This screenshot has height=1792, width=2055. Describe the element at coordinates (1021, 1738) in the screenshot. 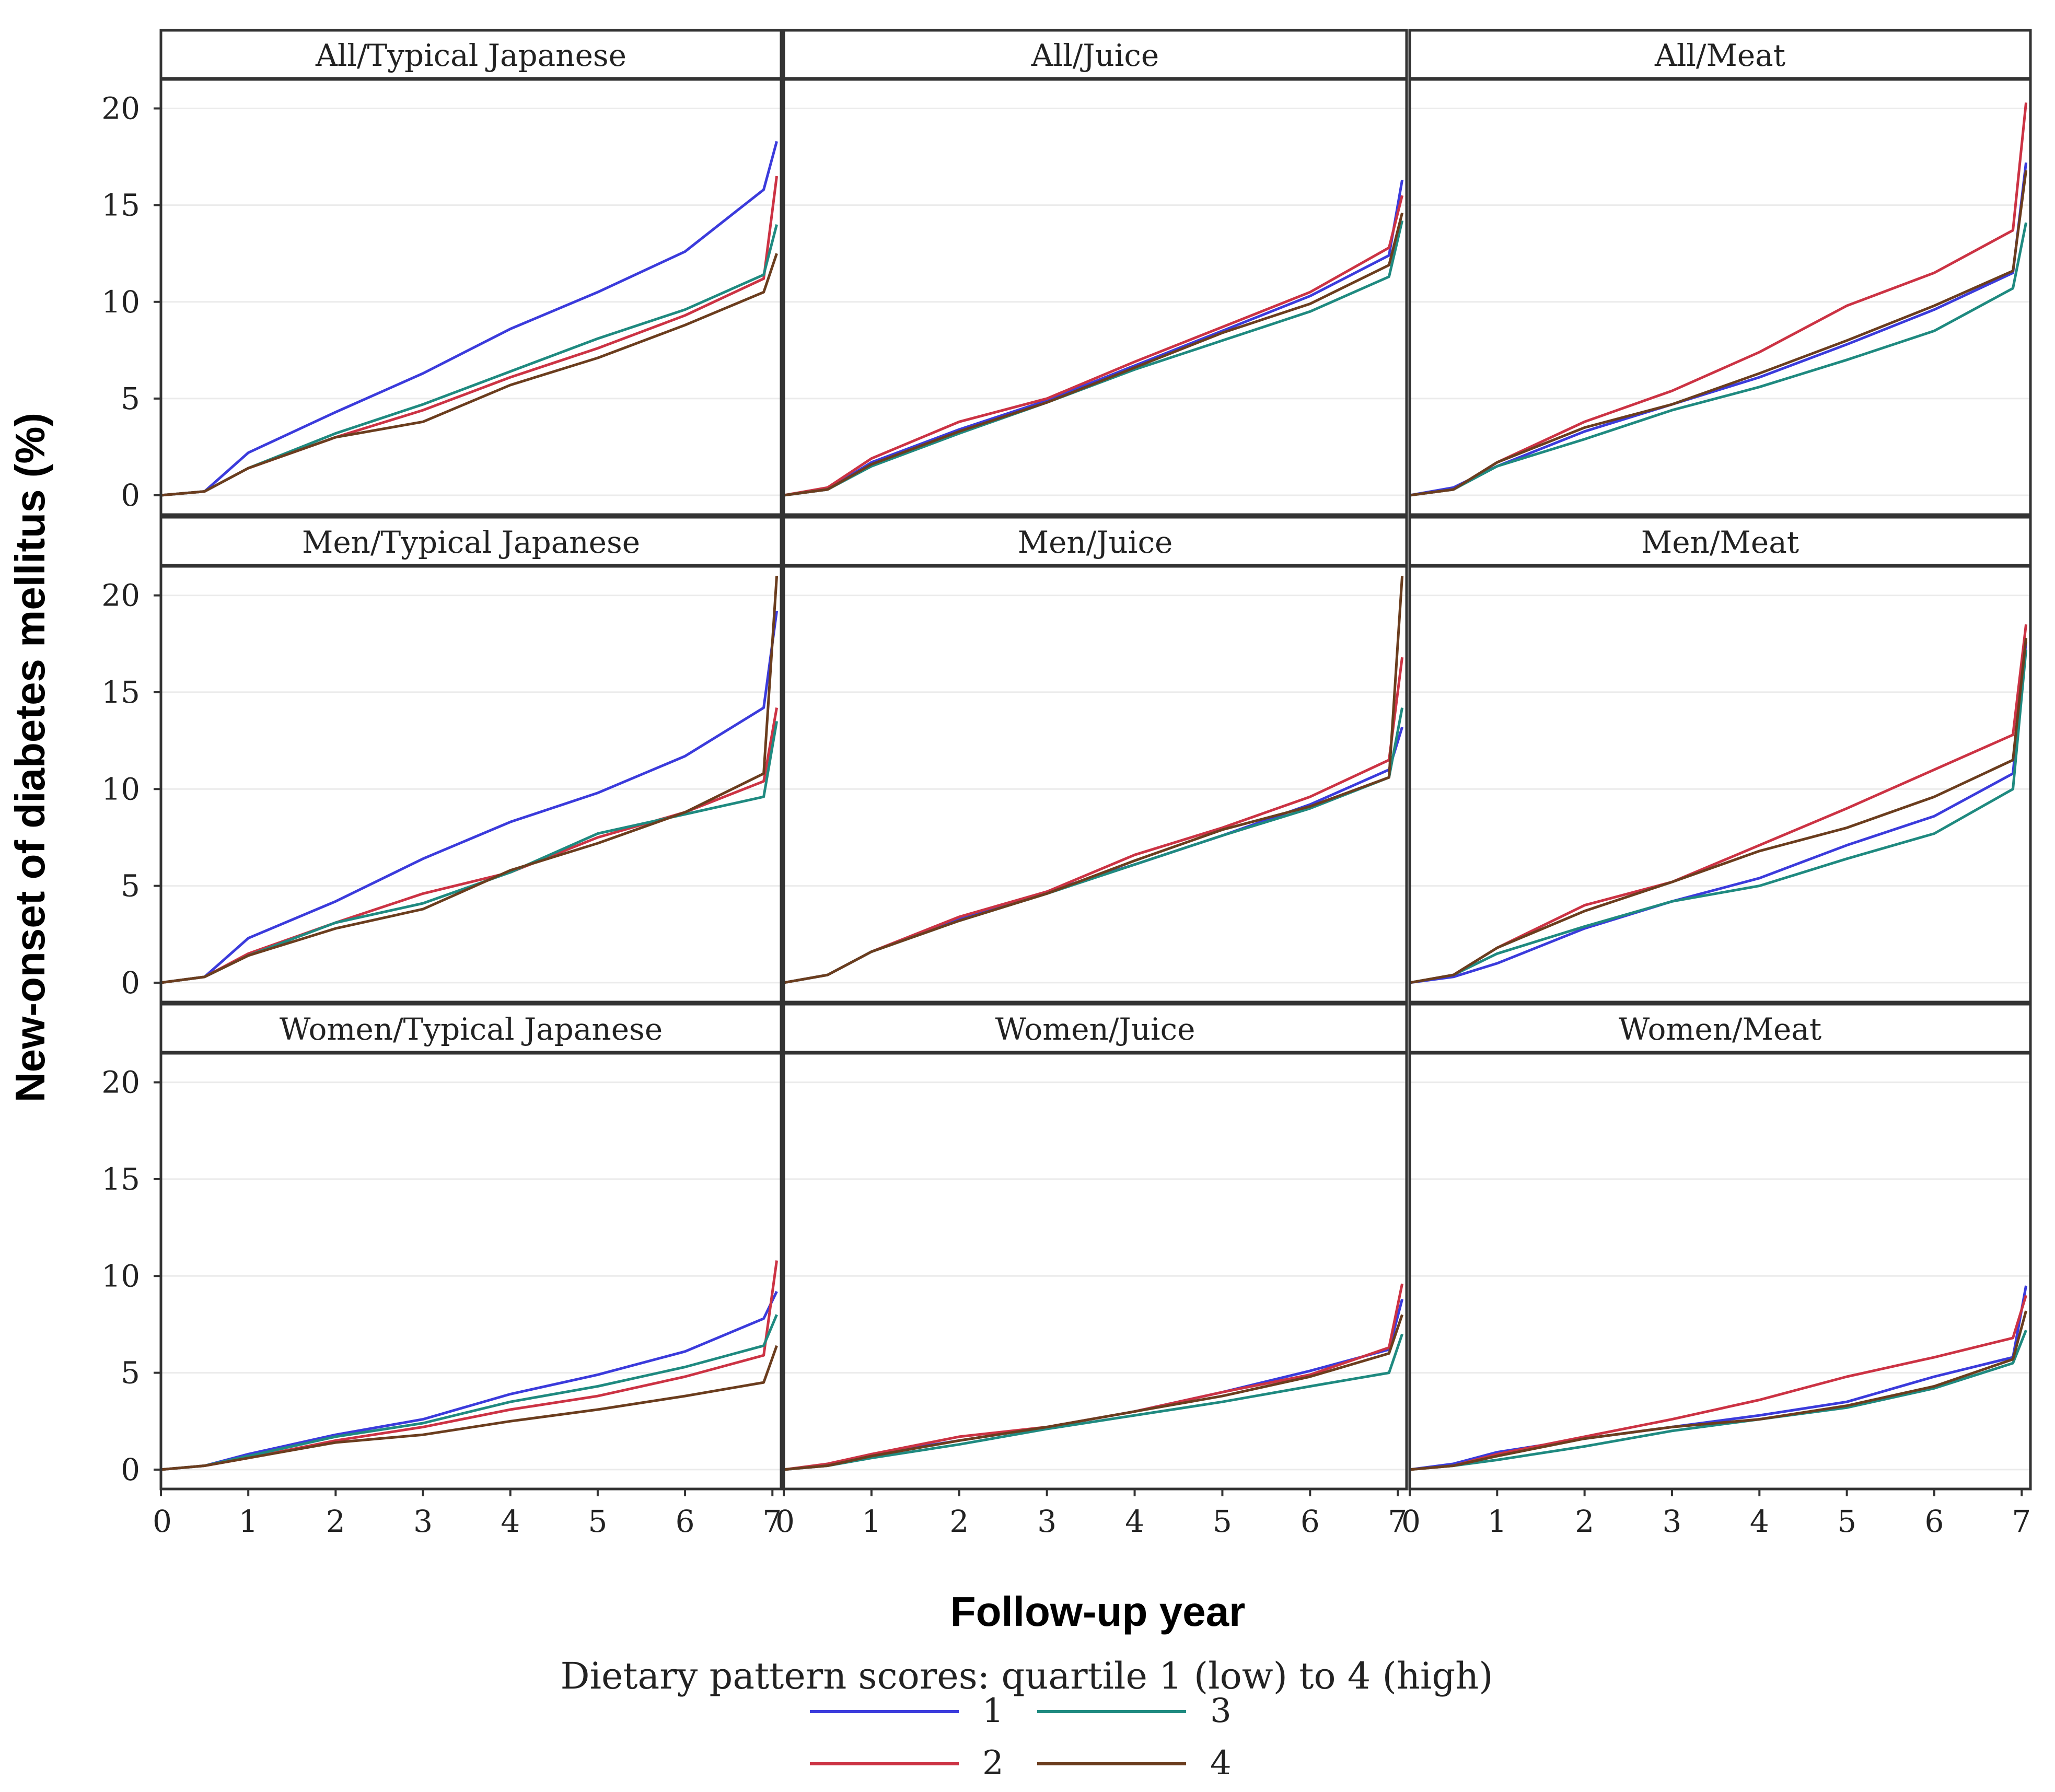

I see `legend: 1 2 3 4` at that location.